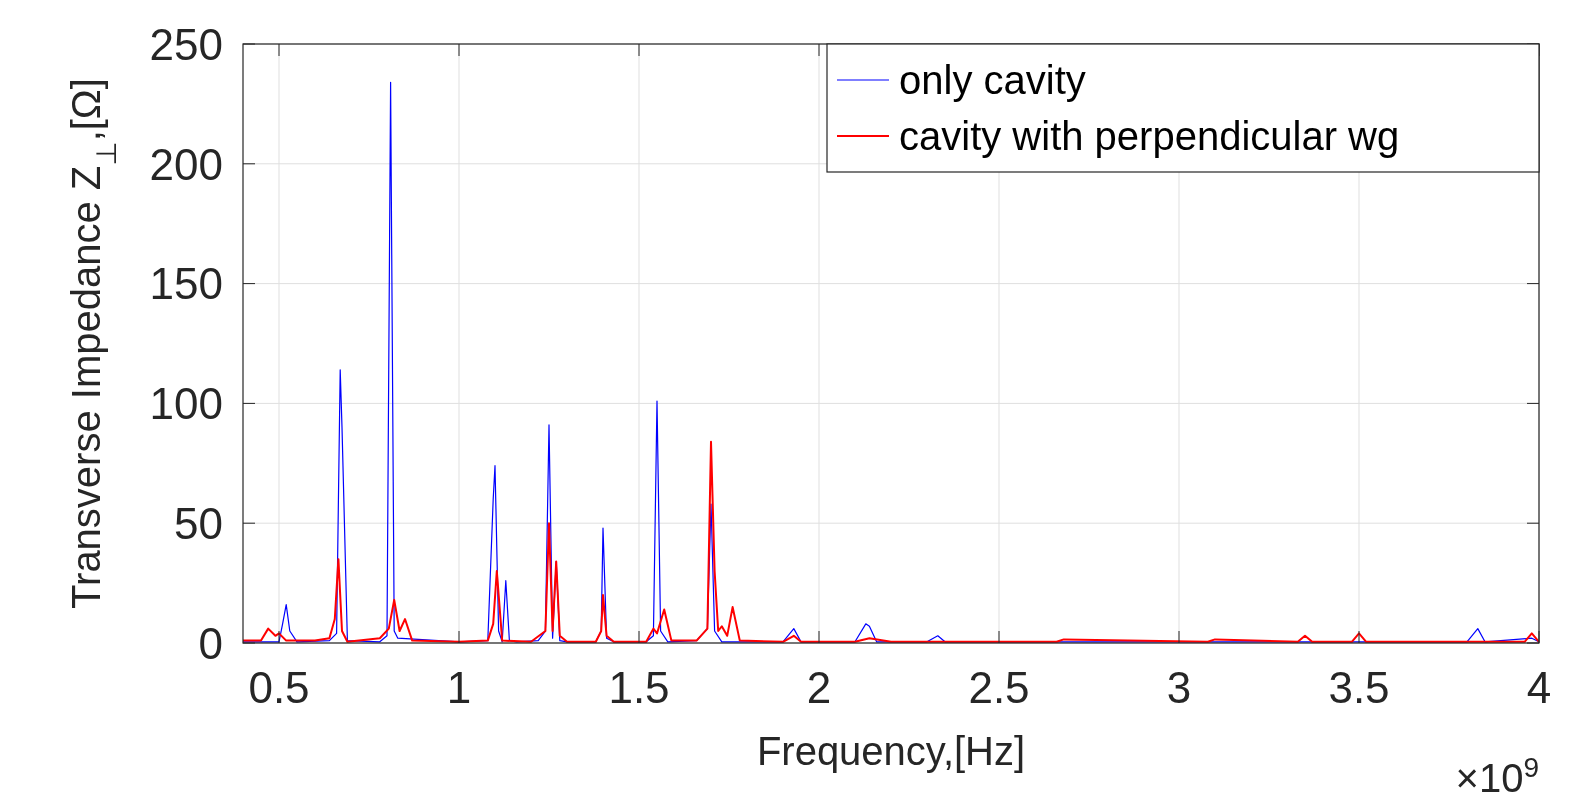 The width and height of the screenshot is (1588, 800). What do you see at coordinates (186, 284) in the screenshot?
I see `y-tick-label: 150` at bounding box center [186, 284].